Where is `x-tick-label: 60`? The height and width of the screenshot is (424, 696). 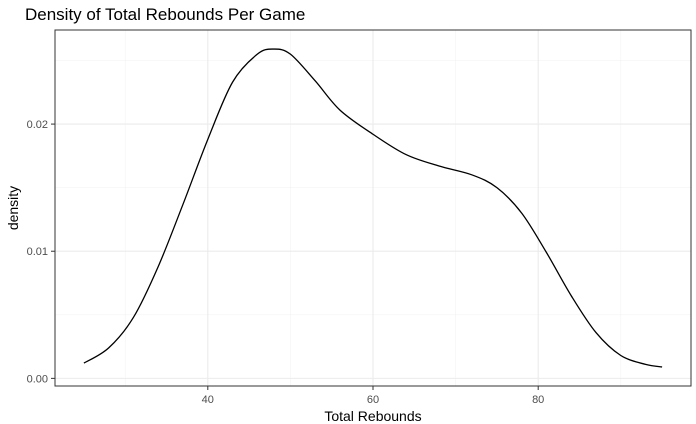
x-tick-label: 60 is located at coordinates (373, 400).